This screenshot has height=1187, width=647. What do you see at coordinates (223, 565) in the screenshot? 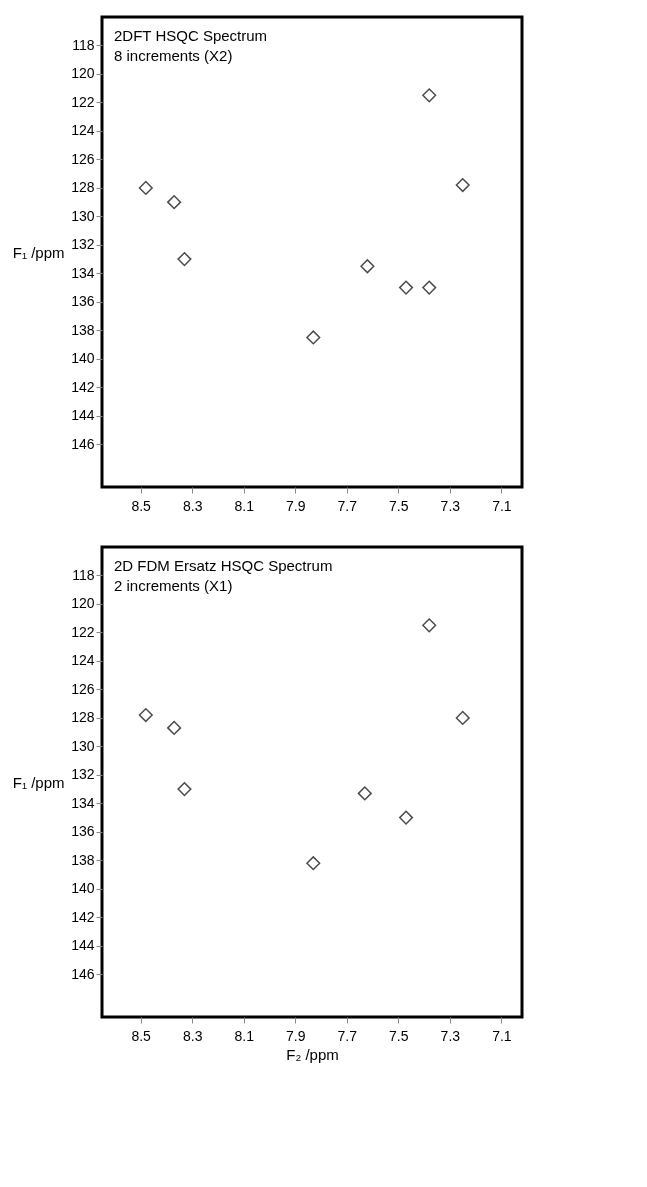
I see `text: 2D FDM Ersatz HSQC Spectrum` at bounding box center [223, 565].